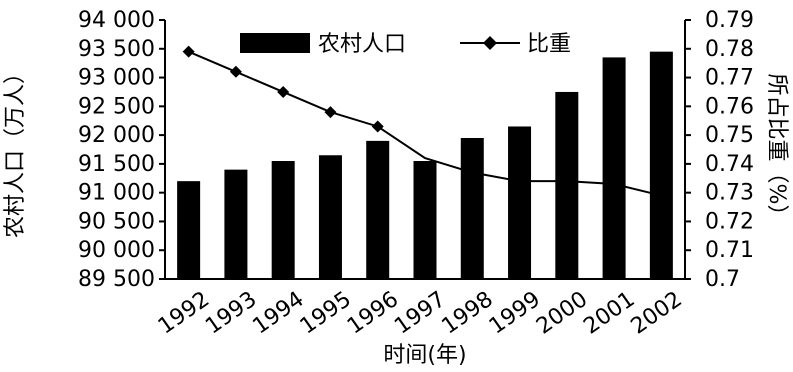  I want to click on bar-1993, so click(236, 224).